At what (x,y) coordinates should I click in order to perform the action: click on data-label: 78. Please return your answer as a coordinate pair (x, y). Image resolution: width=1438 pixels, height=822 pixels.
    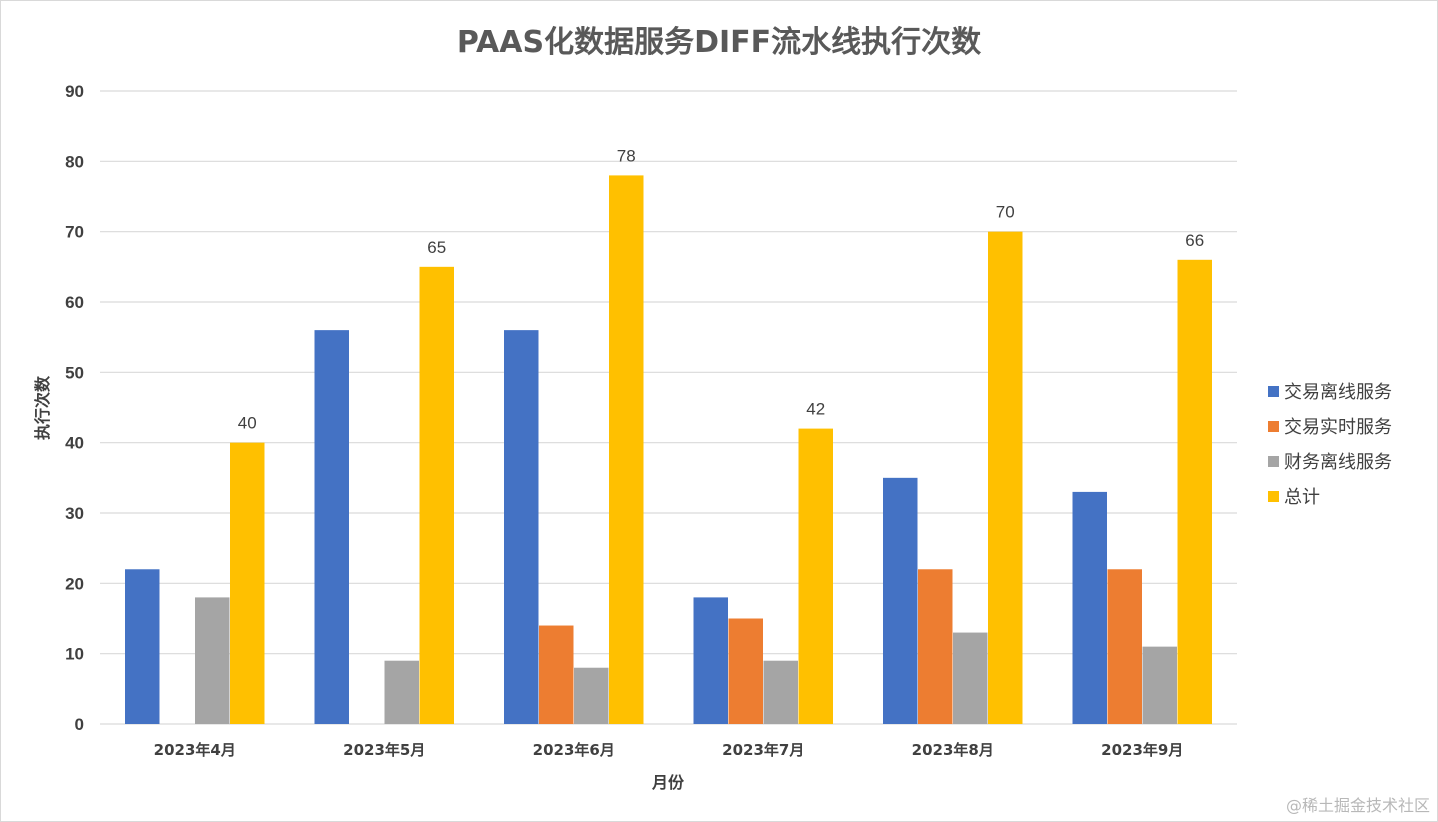
    Looking at the image, I should click on (626, 155).